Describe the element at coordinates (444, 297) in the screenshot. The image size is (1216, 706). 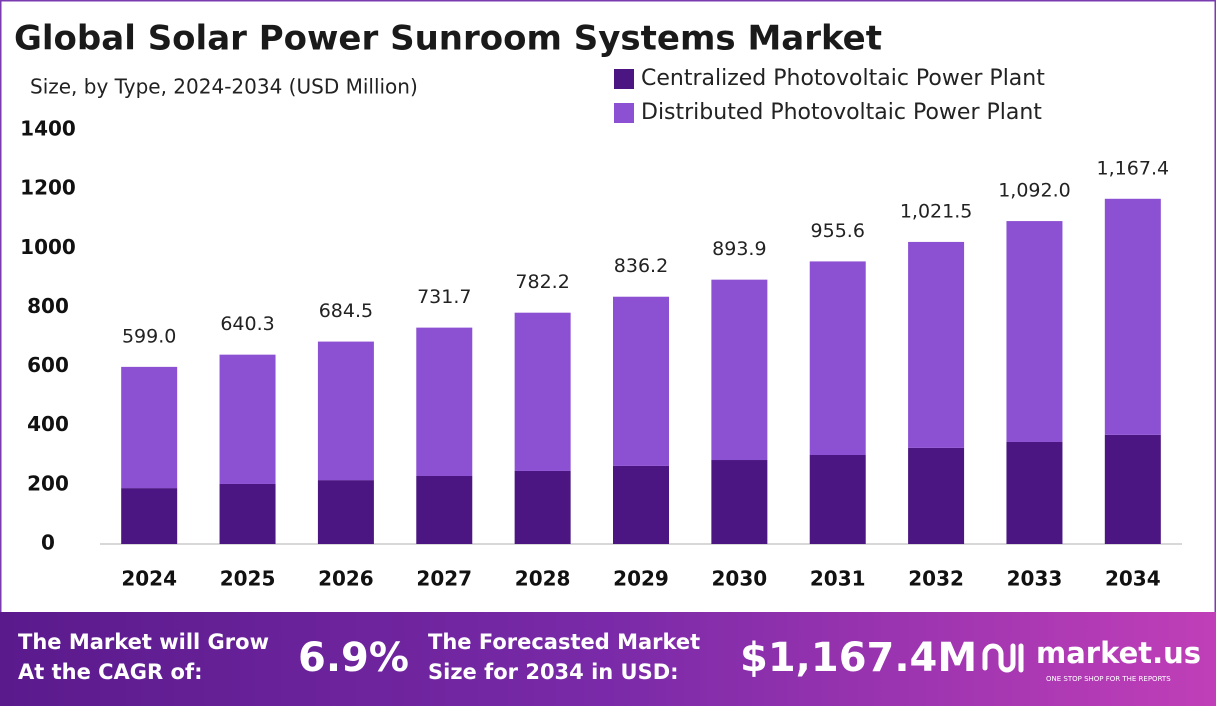
I see `value-label: 731.7` at that location.